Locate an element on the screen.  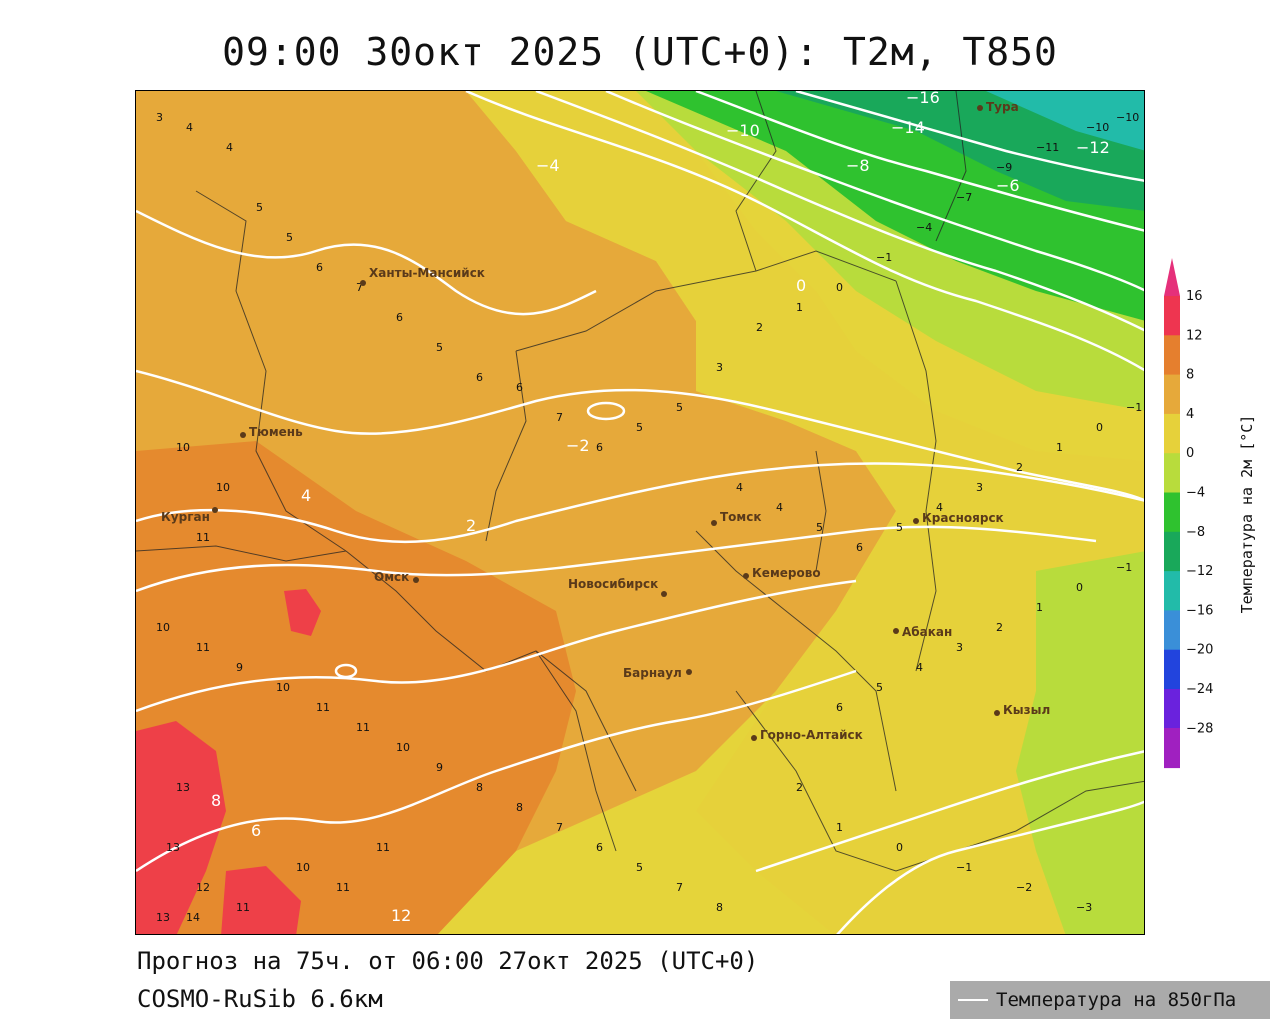
colorbar-segments is located at coordinates (1172, 532).